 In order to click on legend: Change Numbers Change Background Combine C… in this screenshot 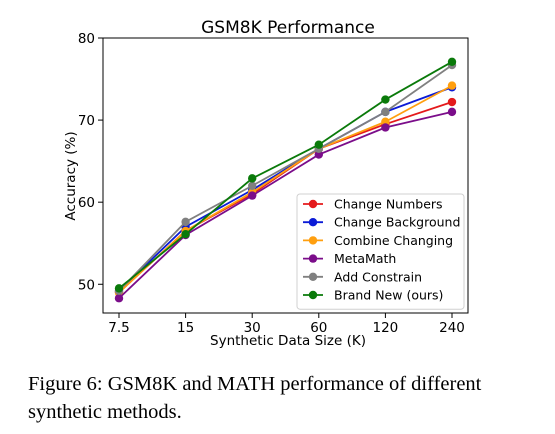, I will do `click(380, 251)`.